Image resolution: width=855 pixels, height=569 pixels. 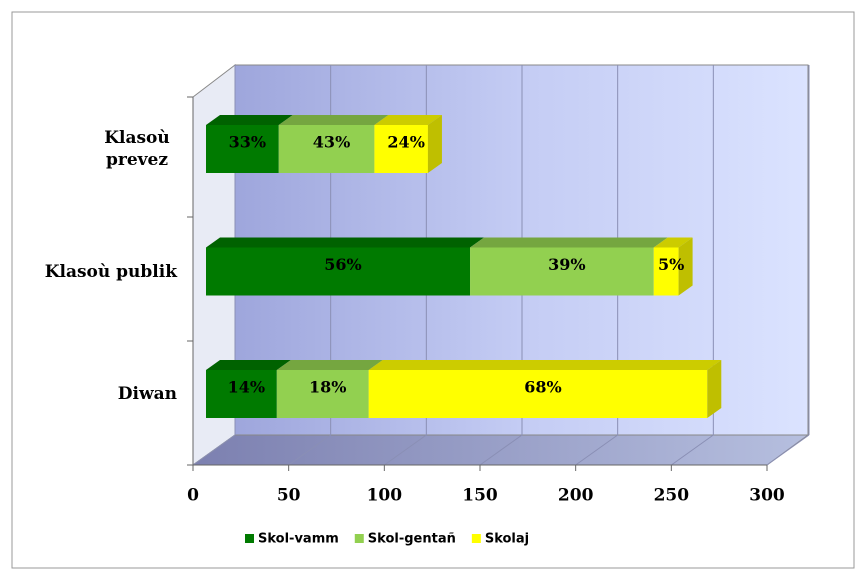 What do you see at coordinates (405, 142) in the screenshot?
I see `data-label: 24%` at bounding box center [405, 142].